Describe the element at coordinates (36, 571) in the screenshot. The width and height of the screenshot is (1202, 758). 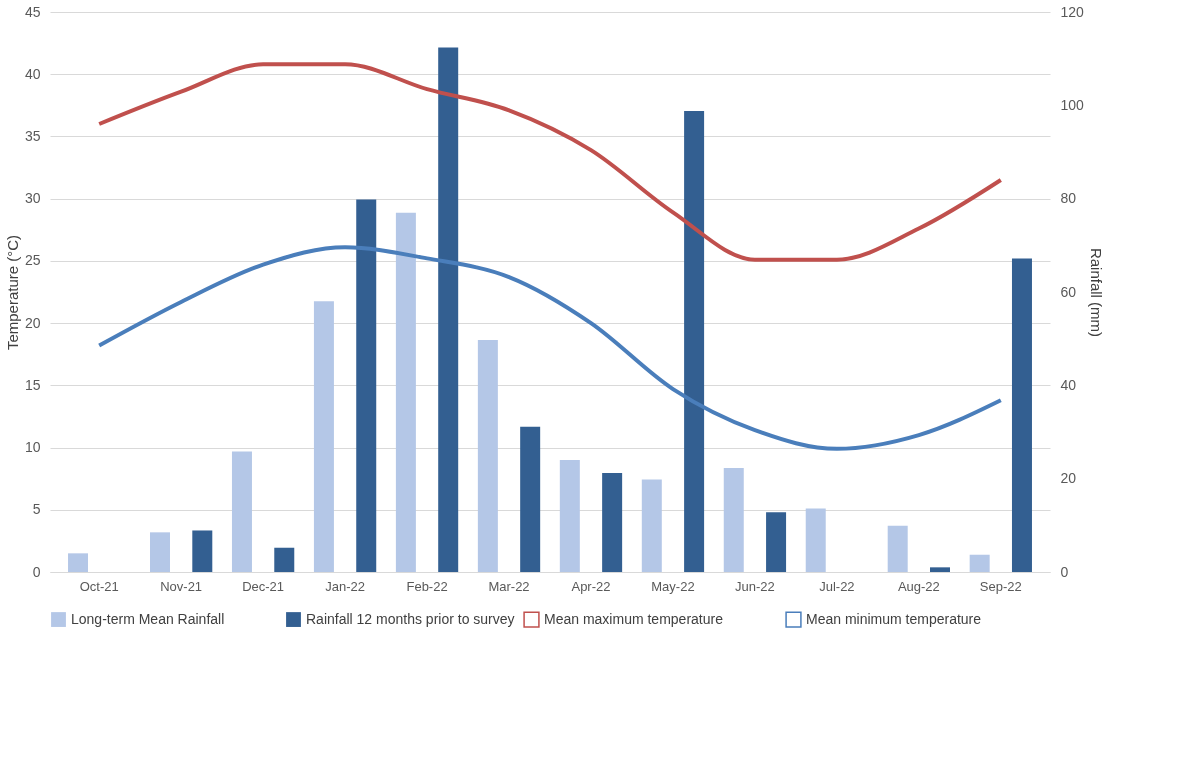
I see `y-tick-label: 0` at that location.